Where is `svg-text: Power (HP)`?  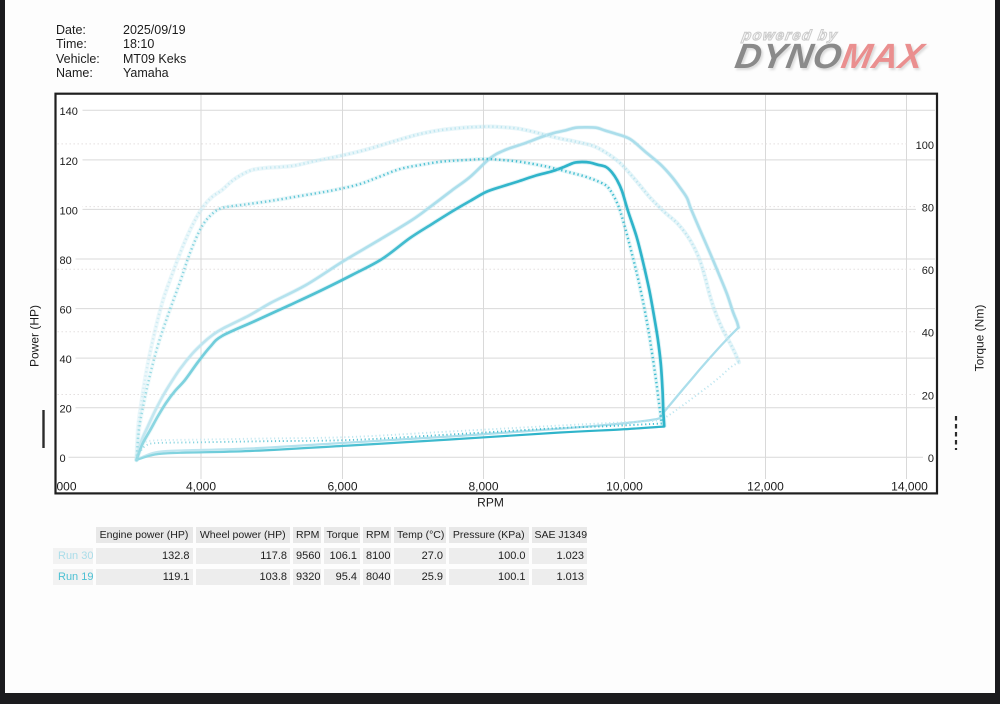
svg-text: Power (HP) is located at coordinates (35, 336).